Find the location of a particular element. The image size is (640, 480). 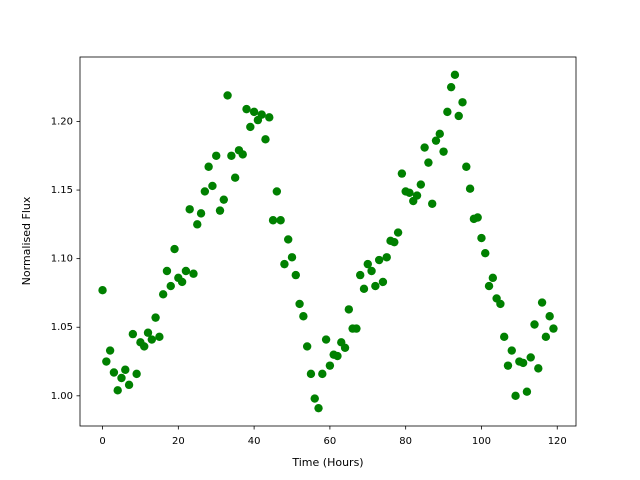

x-axis-label: Time (Hours) is located at coordinates (327, 462).